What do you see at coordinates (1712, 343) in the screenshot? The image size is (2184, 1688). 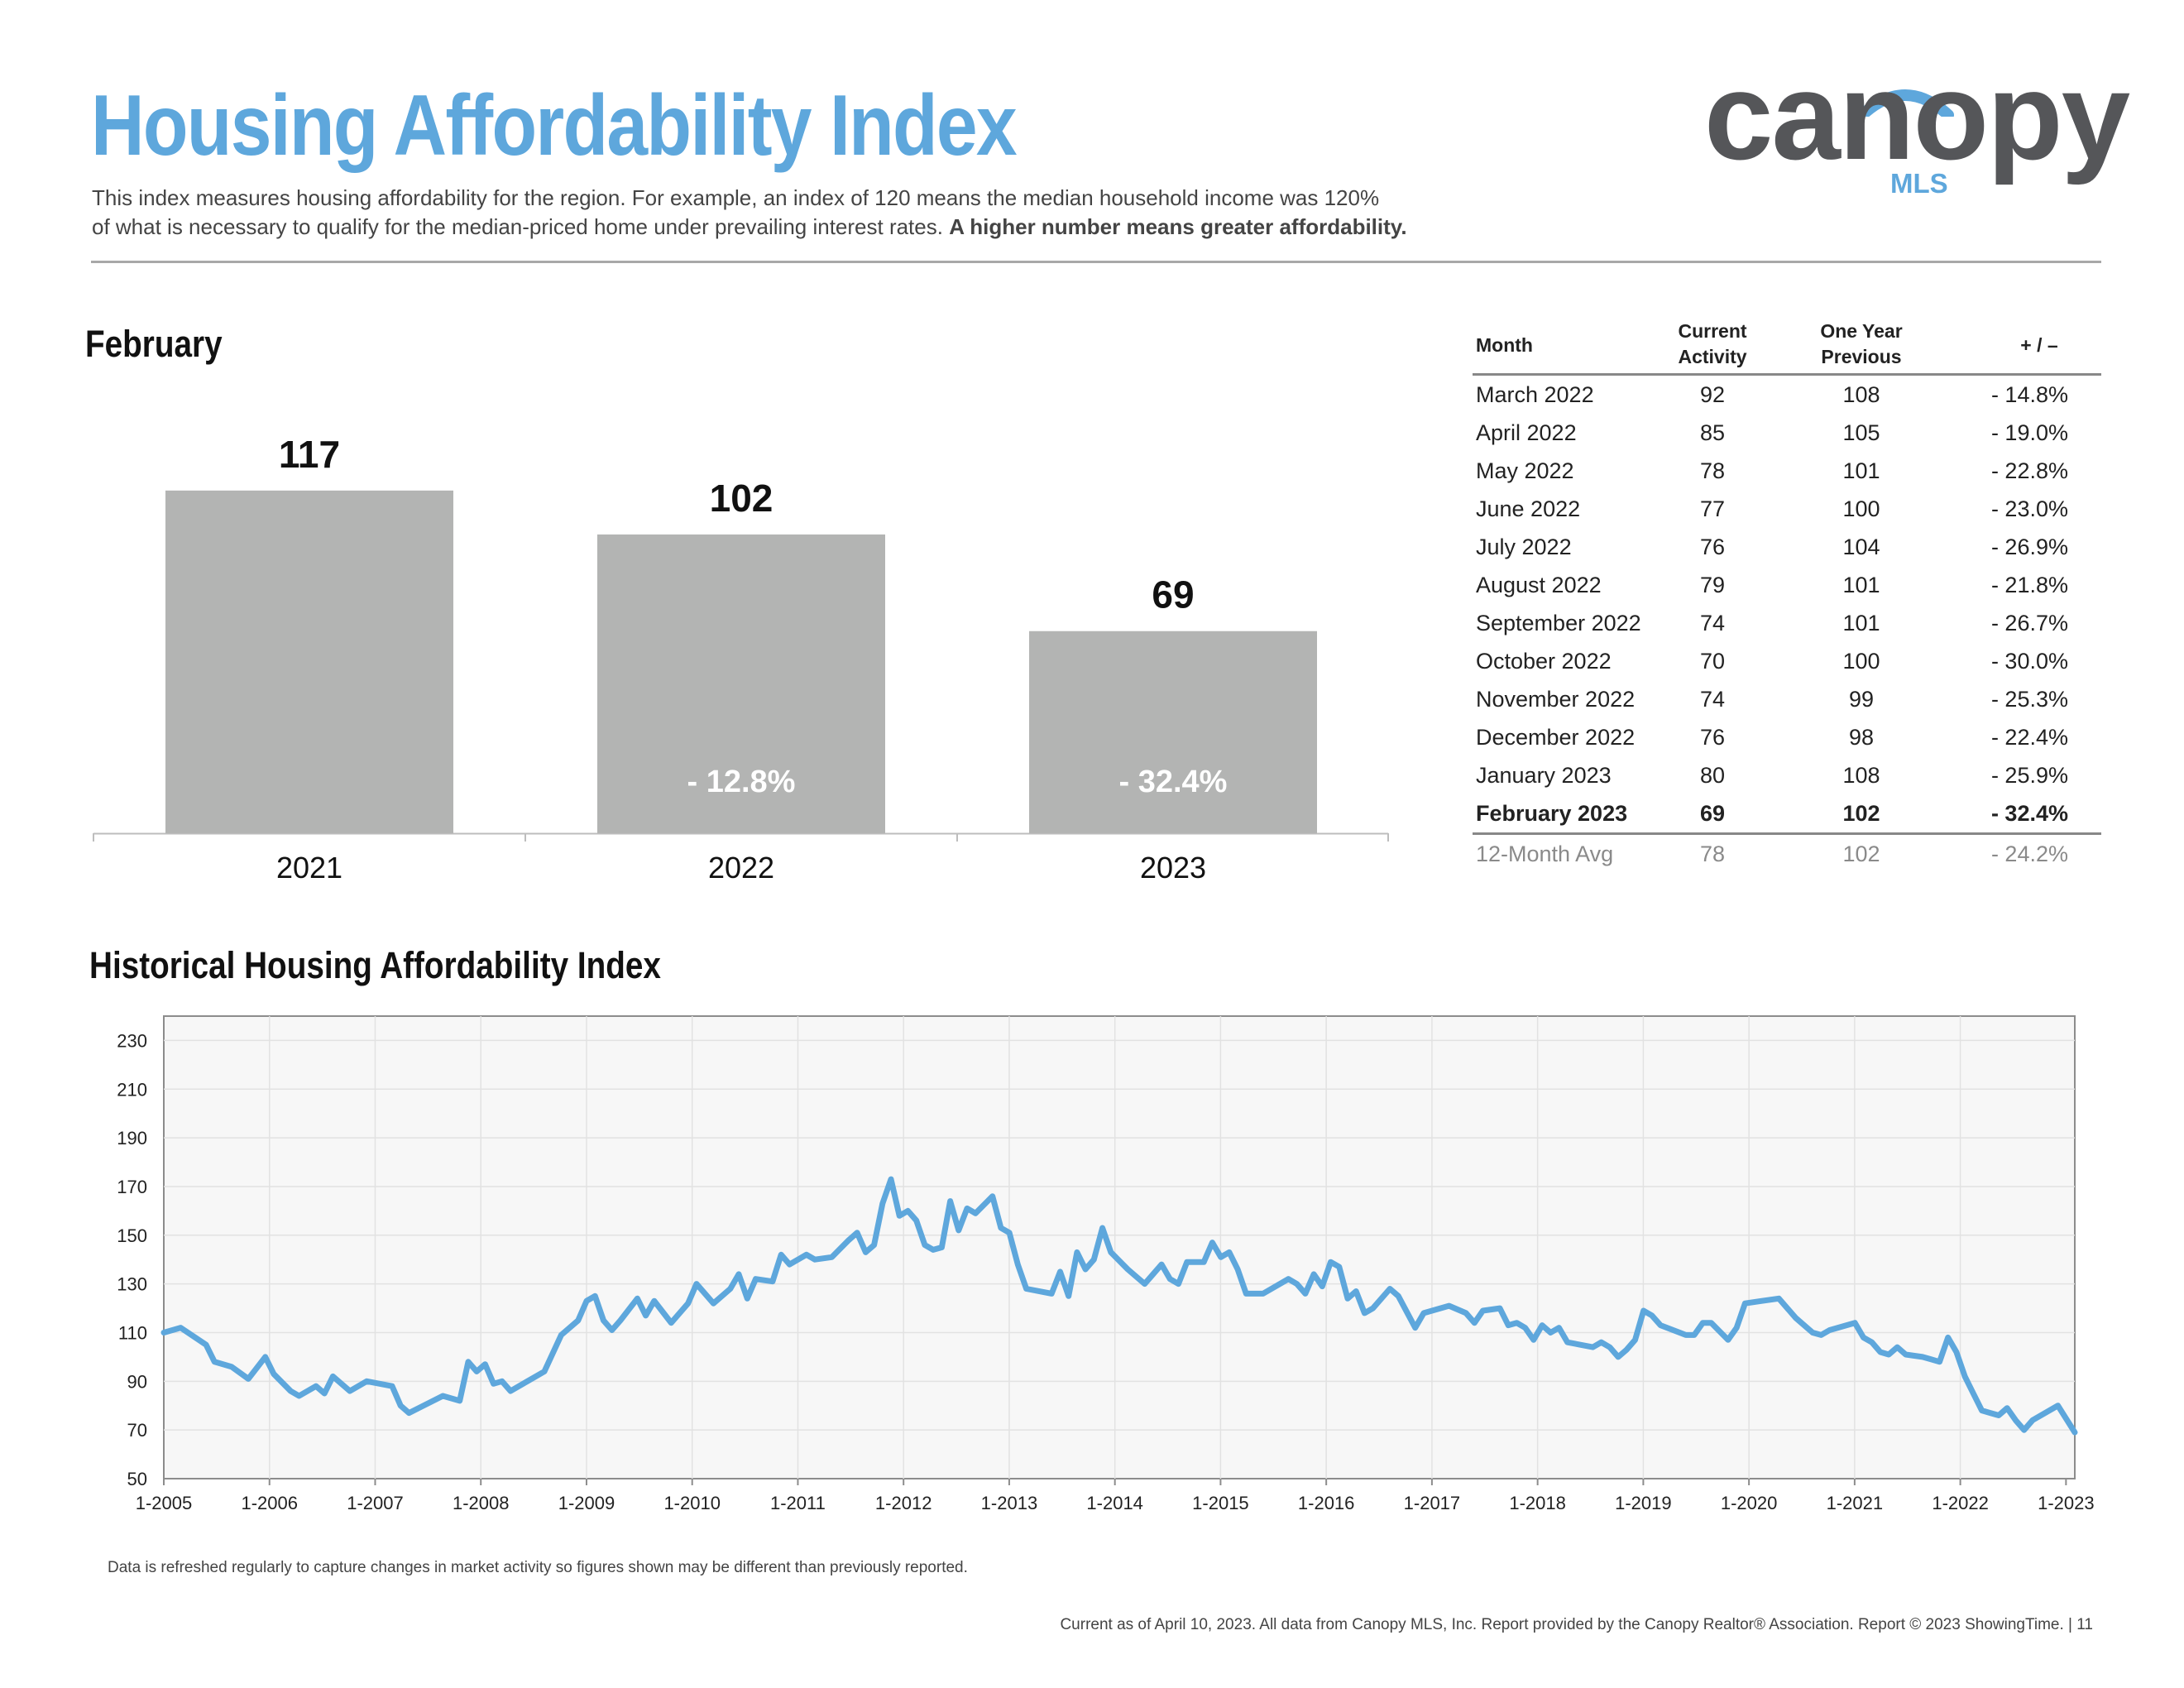 I see `header-current-activity: Current Activity` at bounding box center [1712, 343].